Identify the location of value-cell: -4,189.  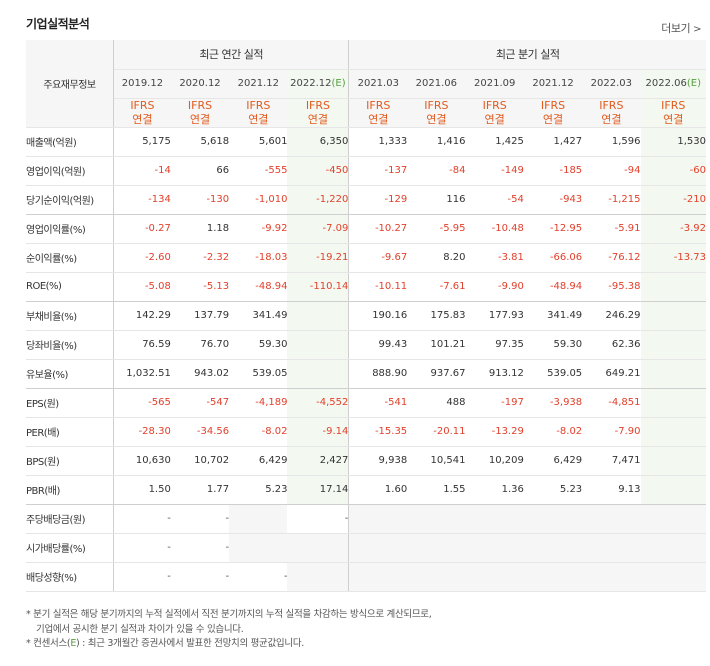
(258, 403).